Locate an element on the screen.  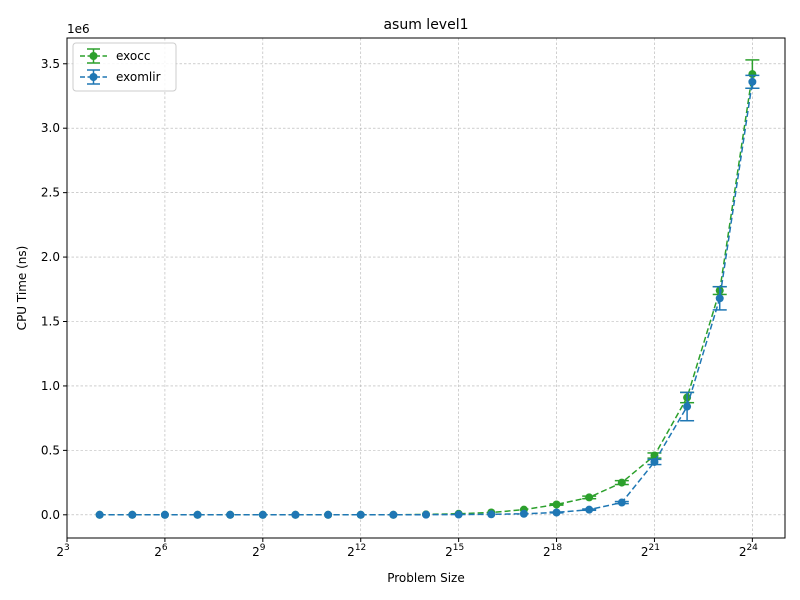
y-tick-label: 0.5 is located at coordinates (50, 450).